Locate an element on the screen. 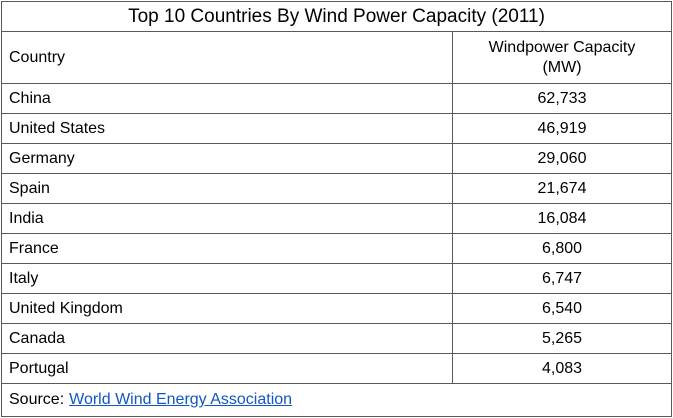 The image size is (673, 418). capacity-cell: 21,674 is located at coordinates (562, 188).